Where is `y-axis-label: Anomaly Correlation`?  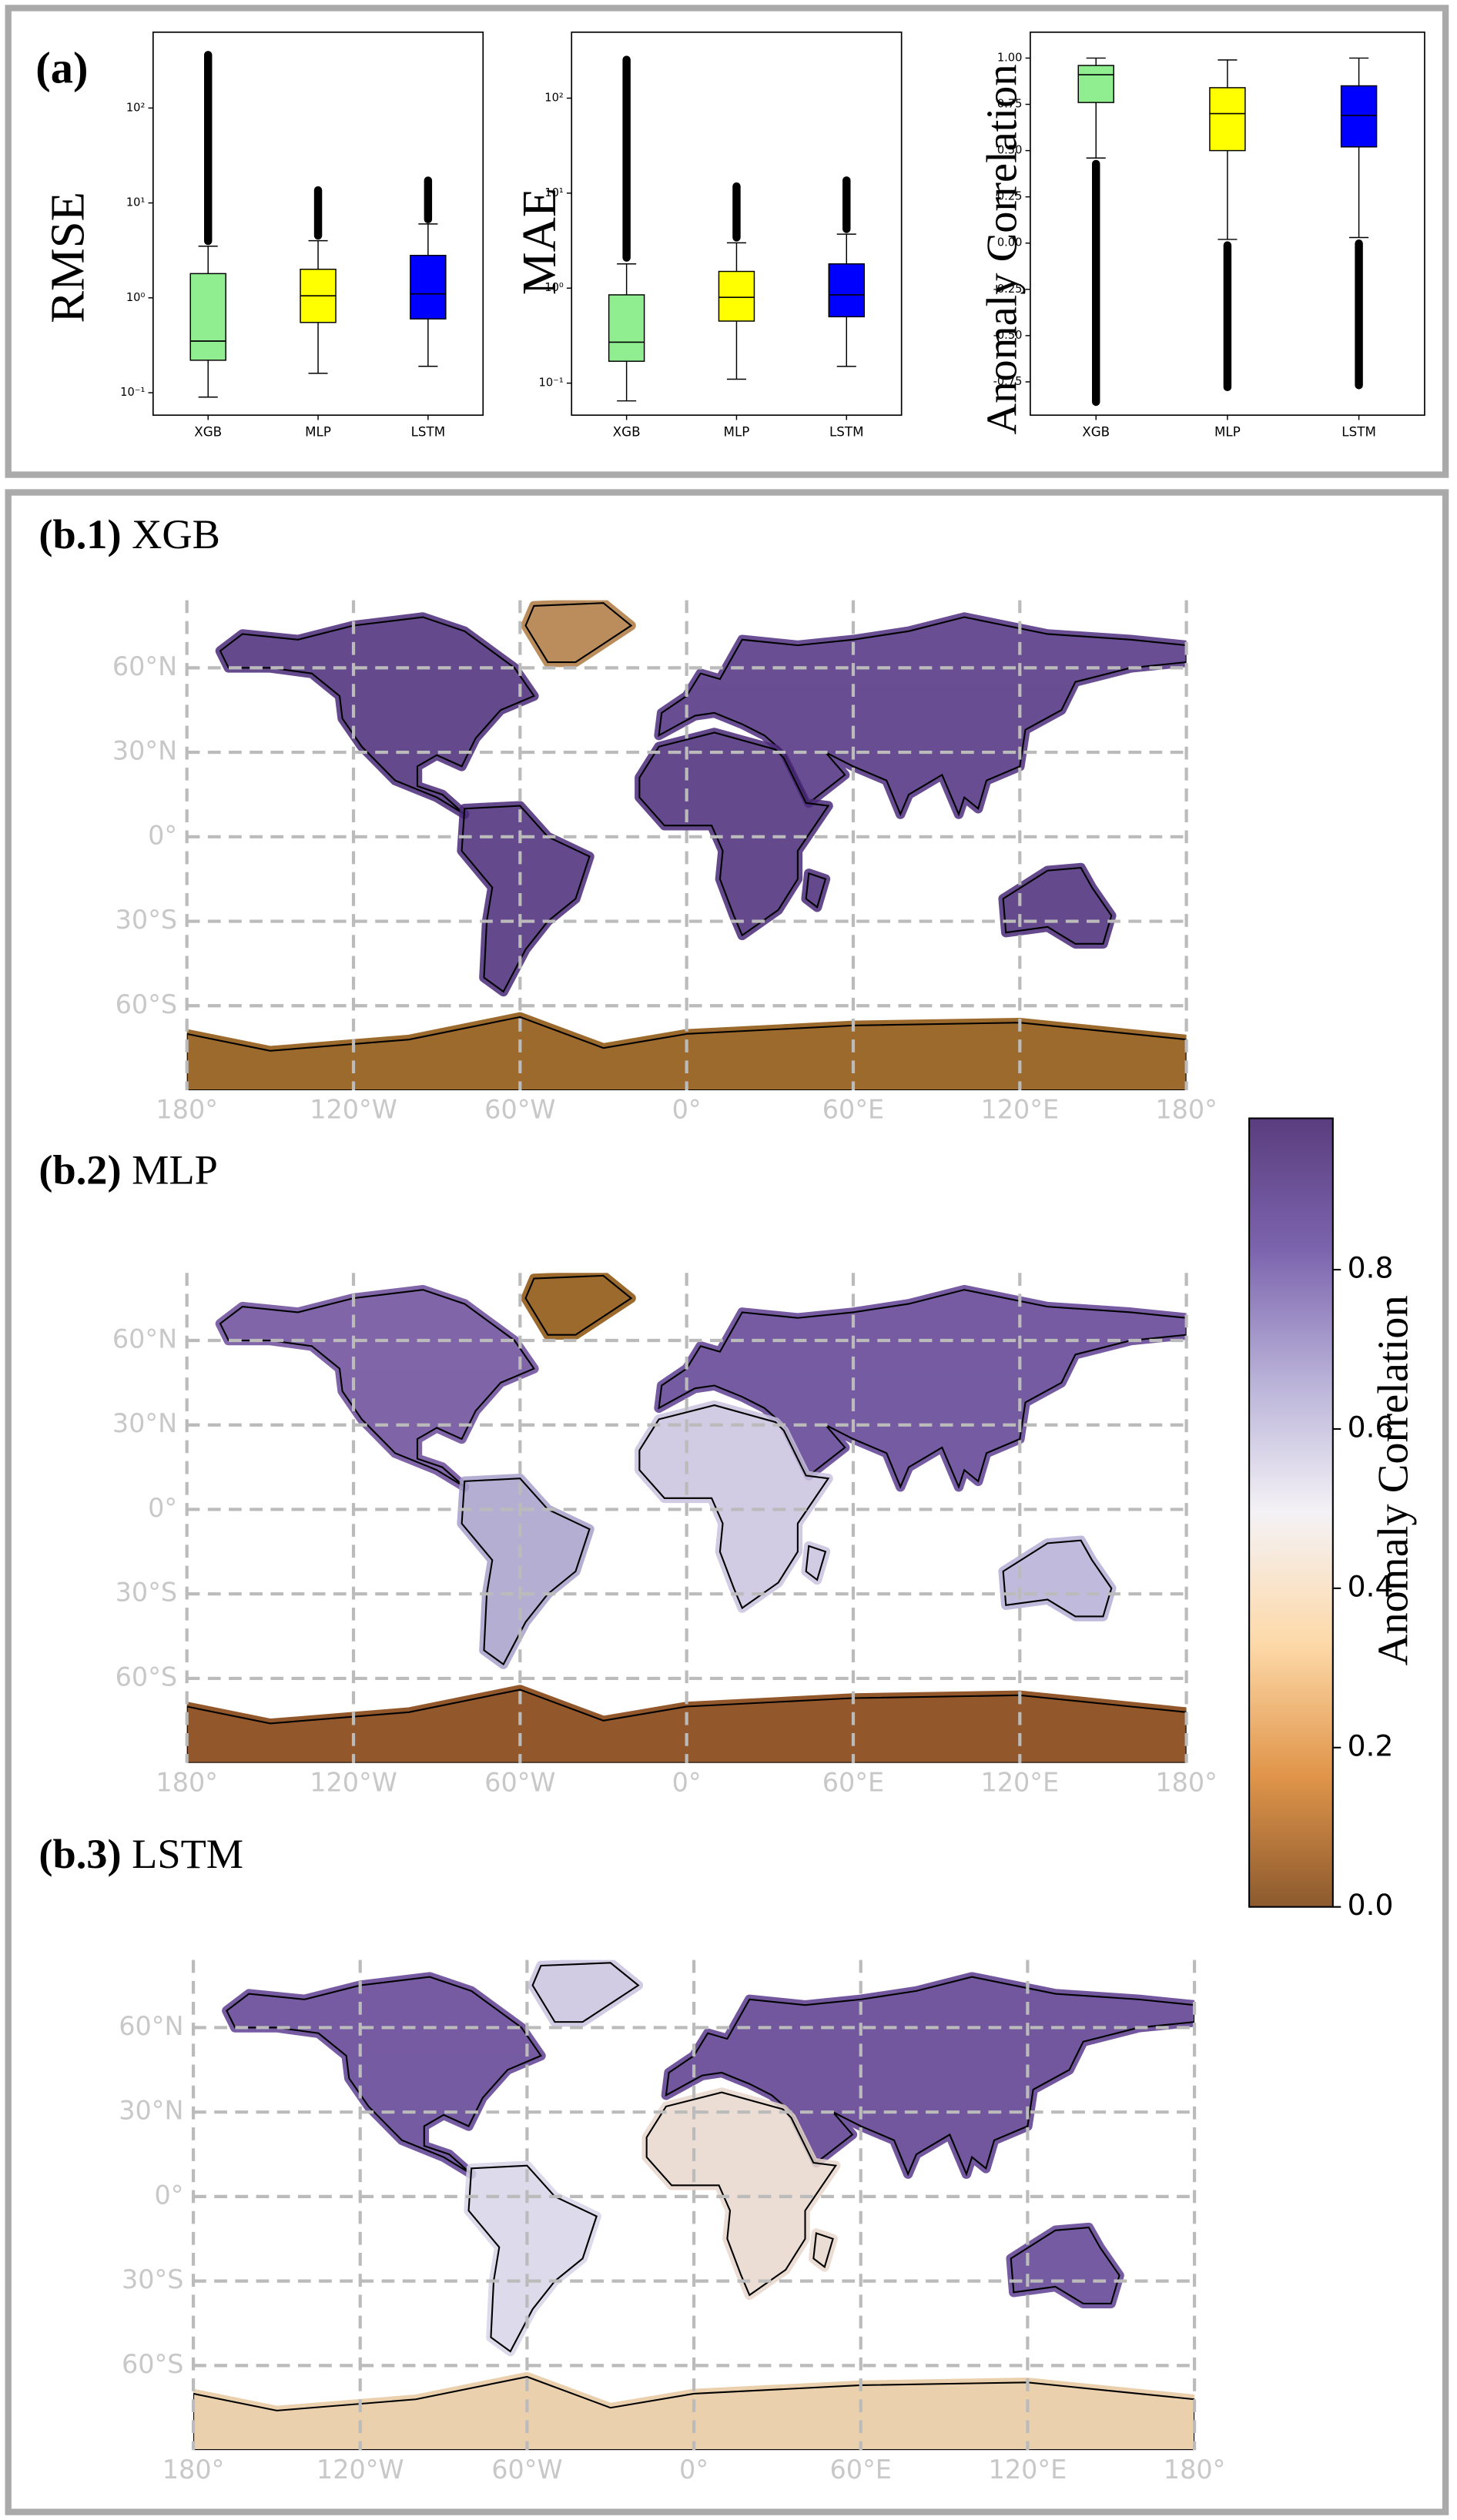 y-axis-label: Anomaly Correlation is located at coordinates (1002, 249).